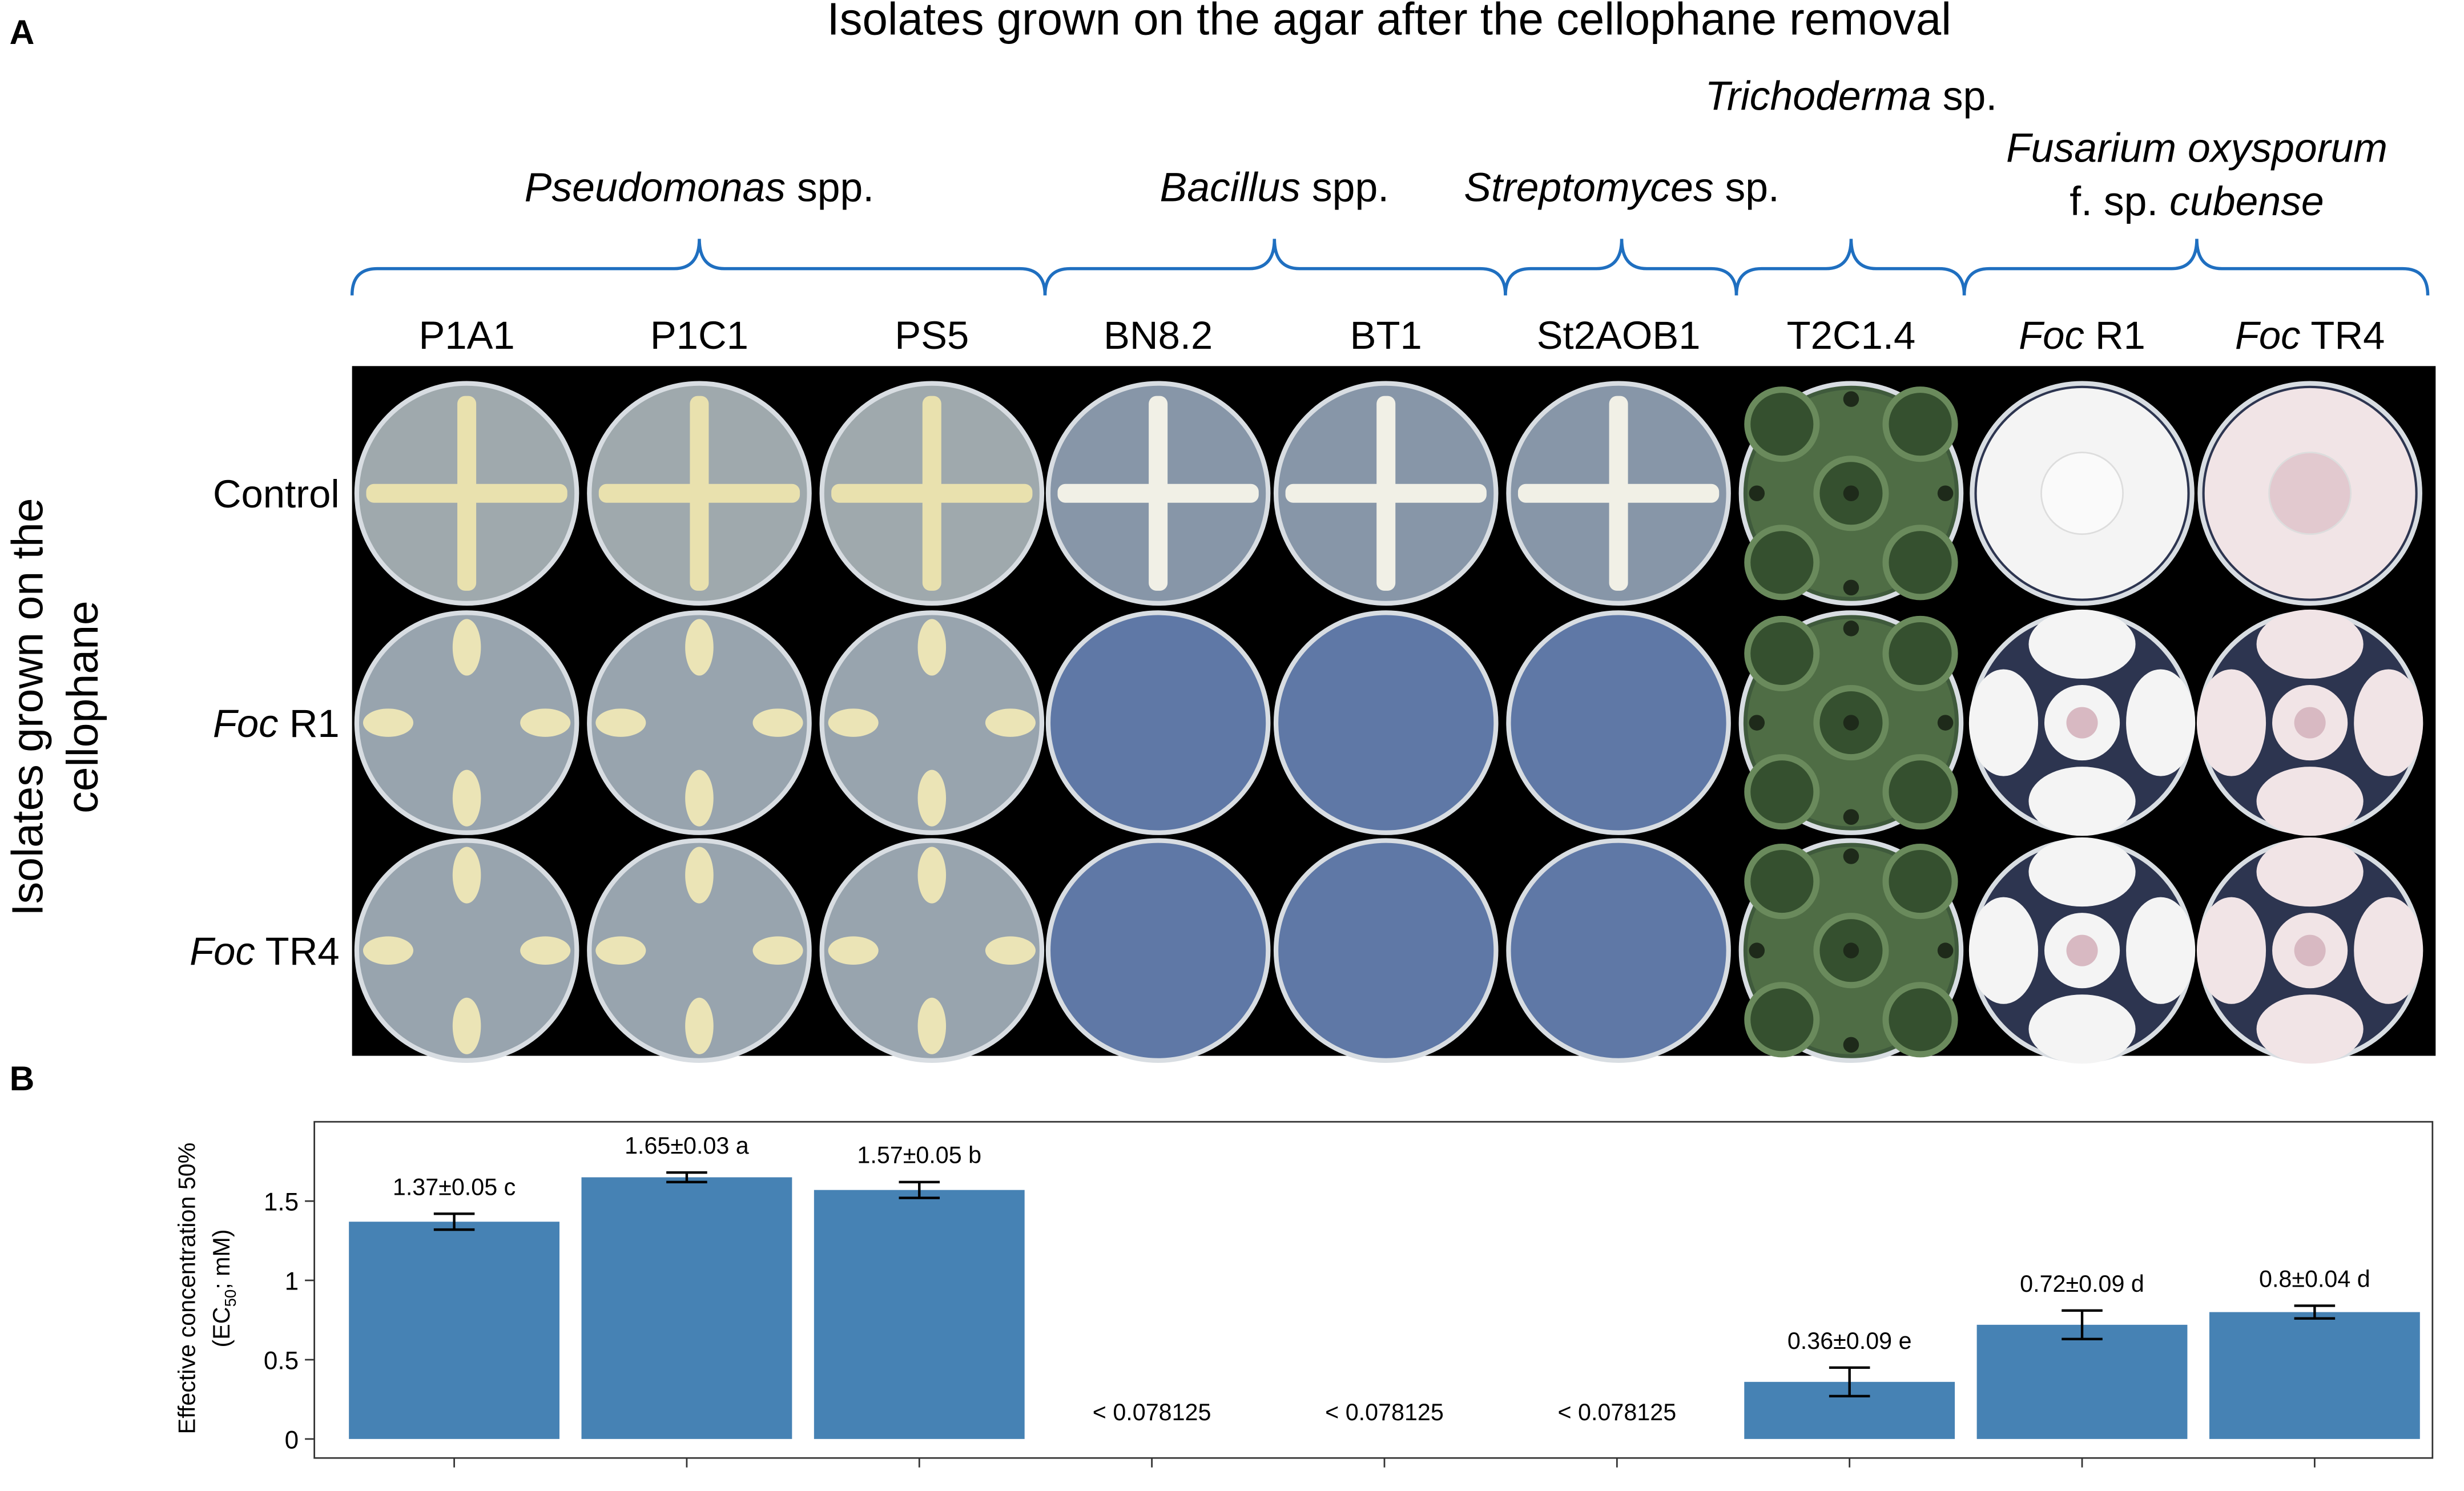 The height and width of the screenshot is (1491, 2464). What do you see at coordinates (1386, 335) in the screenshot?
I see `column-label: BT1` at bounding box center [1386, 335].